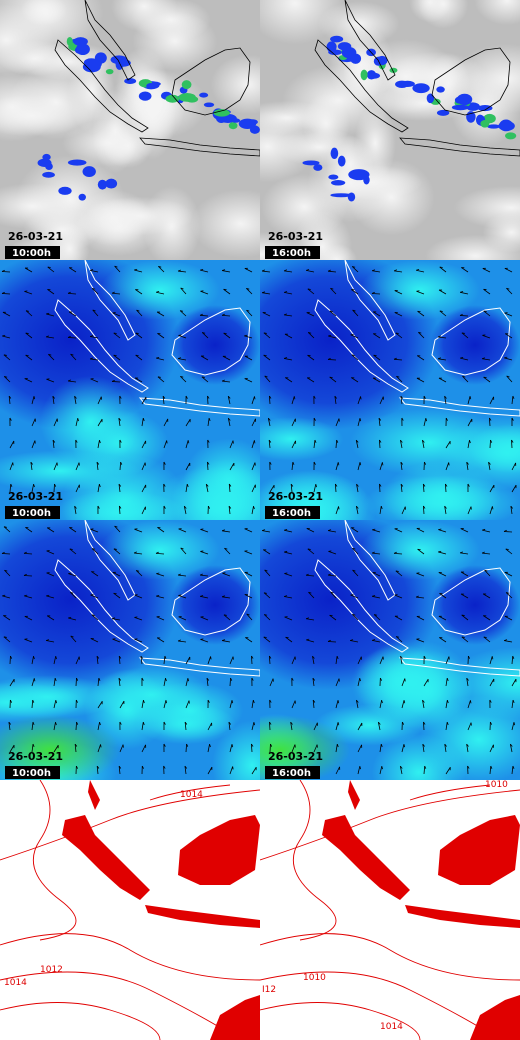 This screenshot has height=1040, width=520. Describe the element at coordinates (496, 785) in the screenshot. I see `contour-label: 1010` at that location.